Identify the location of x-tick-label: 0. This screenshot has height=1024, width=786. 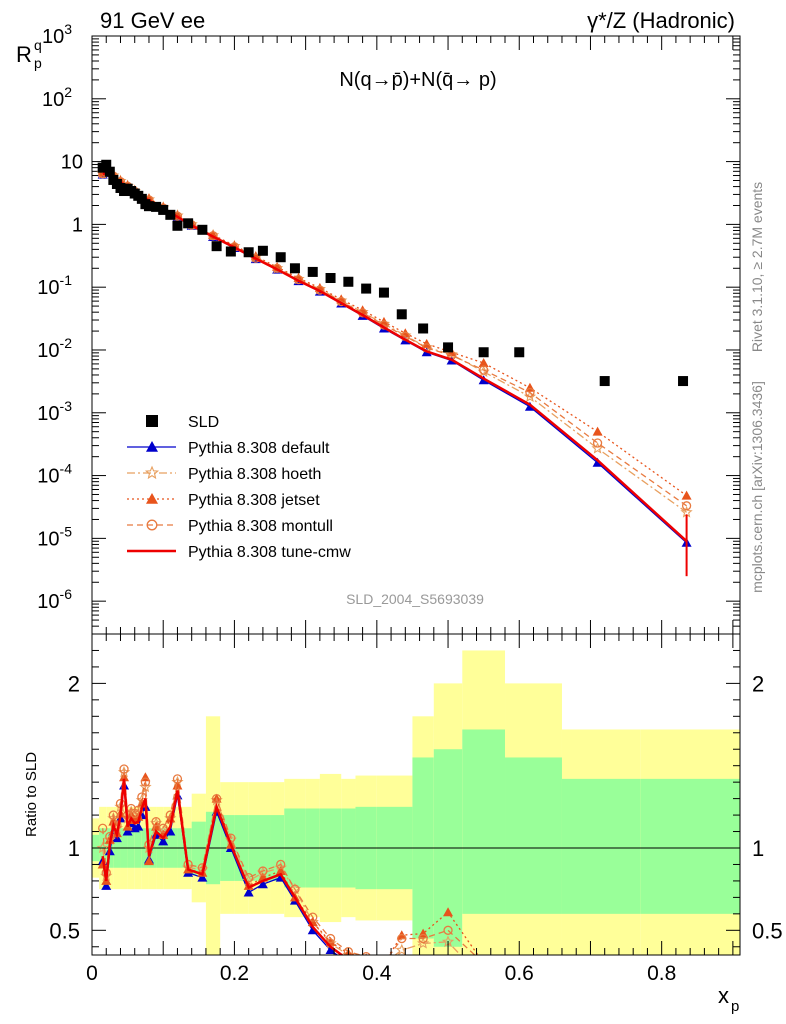
(92, 973).